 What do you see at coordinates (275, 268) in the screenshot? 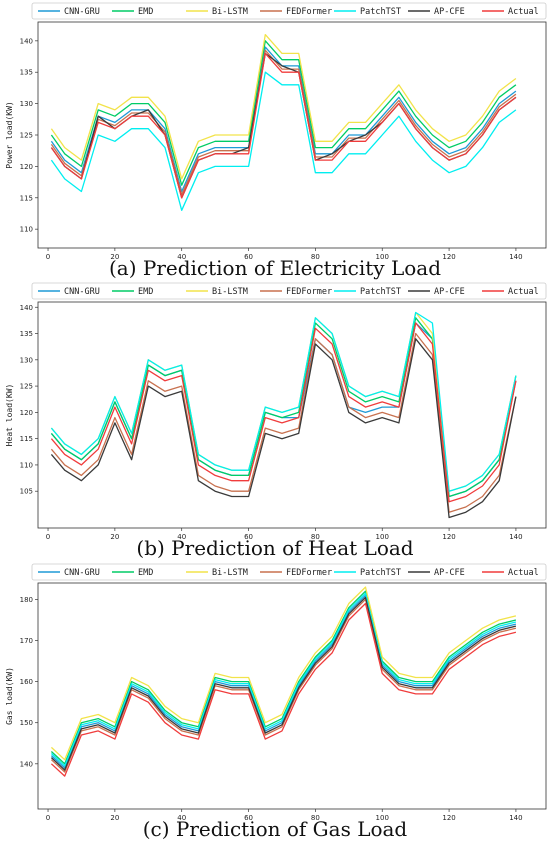
I see `caption: (a) Prediction of Electricity Load` at bounding box center [275, 268].